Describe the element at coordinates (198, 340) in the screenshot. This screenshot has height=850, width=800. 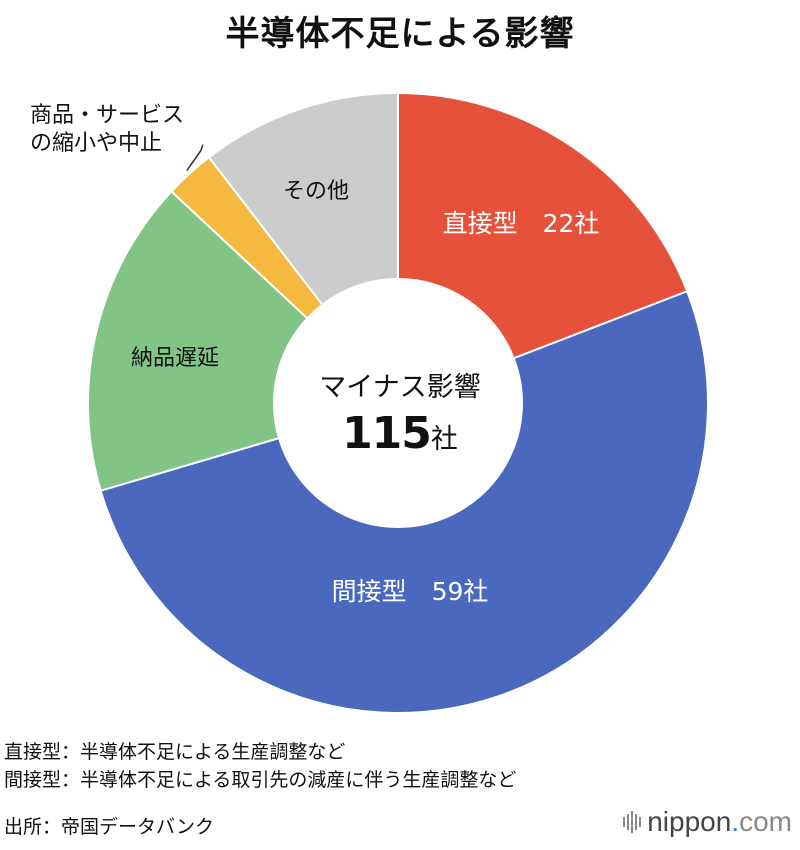
I see `slice-delivery-delay` at that location.